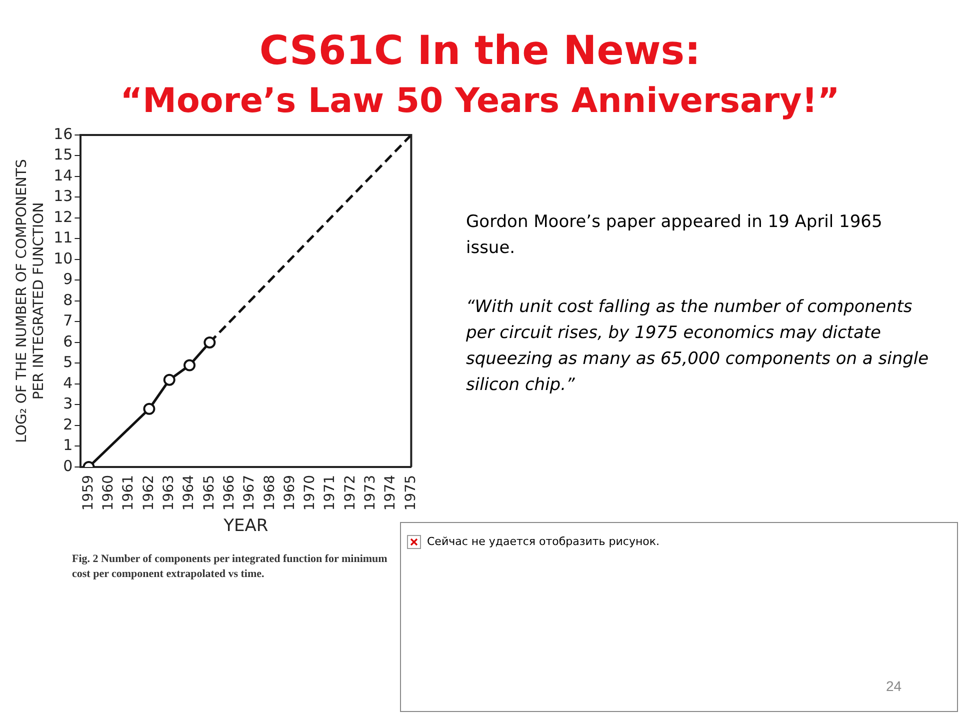 The height and width of the screenshot is (720, 960). I want to click on x-tick-label: 1973, so click(370, 492).